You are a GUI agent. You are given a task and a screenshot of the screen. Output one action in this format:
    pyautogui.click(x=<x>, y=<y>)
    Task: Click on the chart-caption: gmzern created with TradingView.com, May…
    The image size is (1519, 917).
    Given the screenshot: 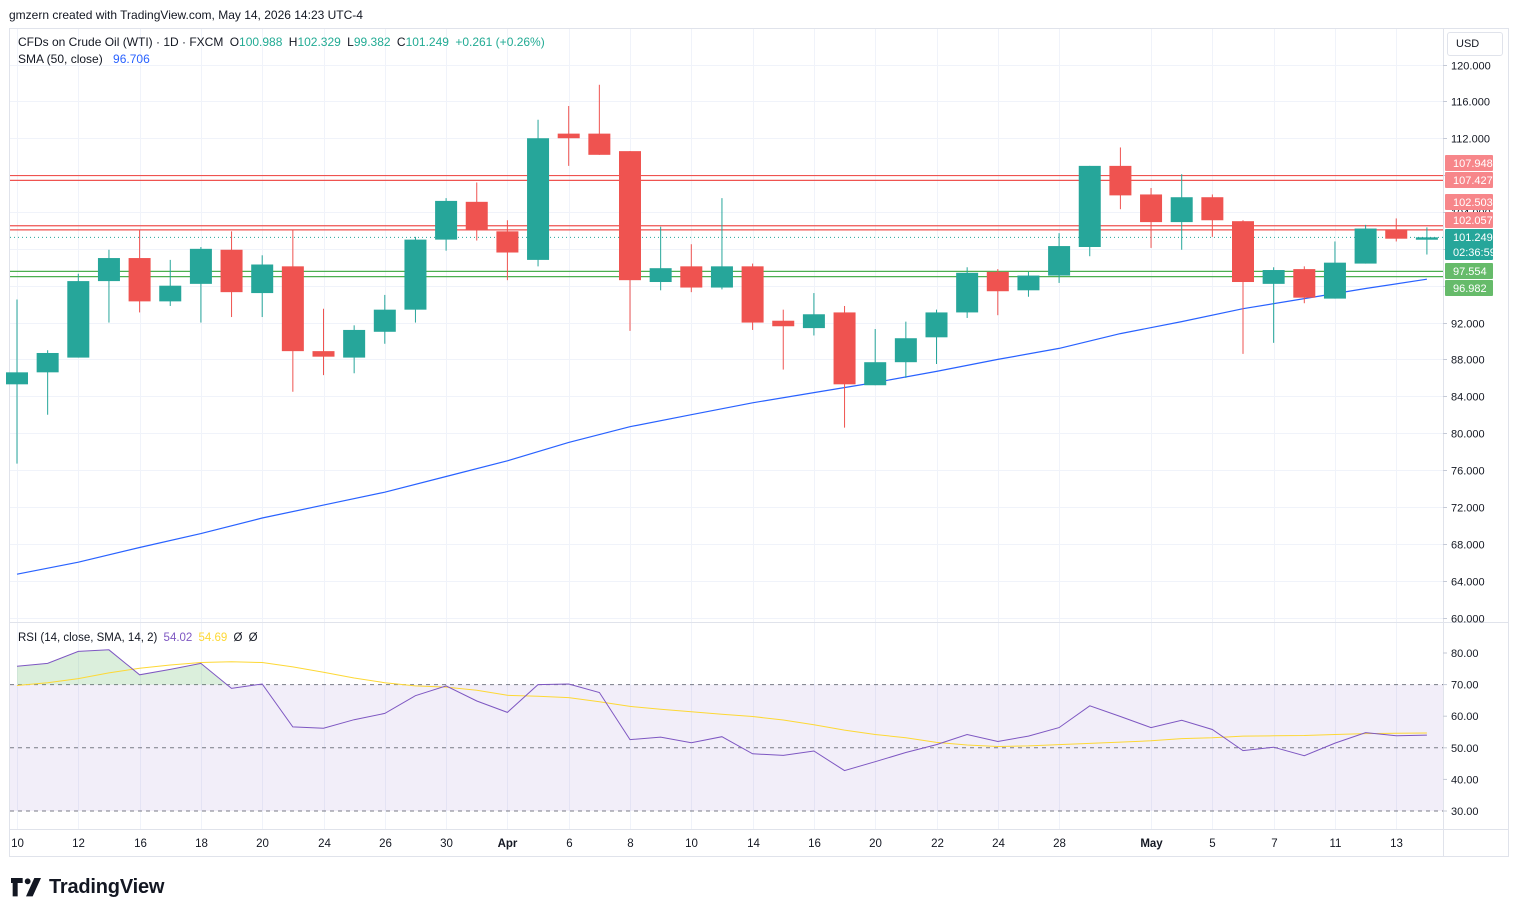 What is the action you would take?
    pyautogui.click(x=186, y=15)
    